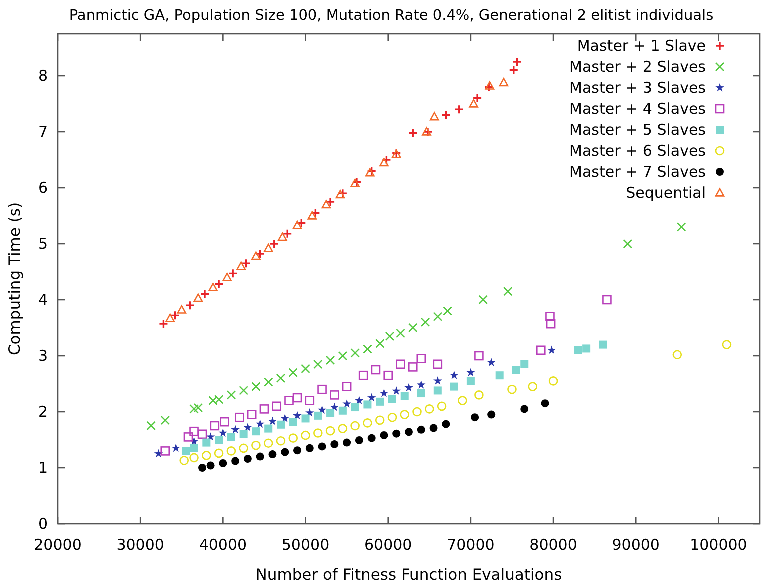 The image size is (763, 586). I want to click on y-tick-label: 5, so click(43, 244).